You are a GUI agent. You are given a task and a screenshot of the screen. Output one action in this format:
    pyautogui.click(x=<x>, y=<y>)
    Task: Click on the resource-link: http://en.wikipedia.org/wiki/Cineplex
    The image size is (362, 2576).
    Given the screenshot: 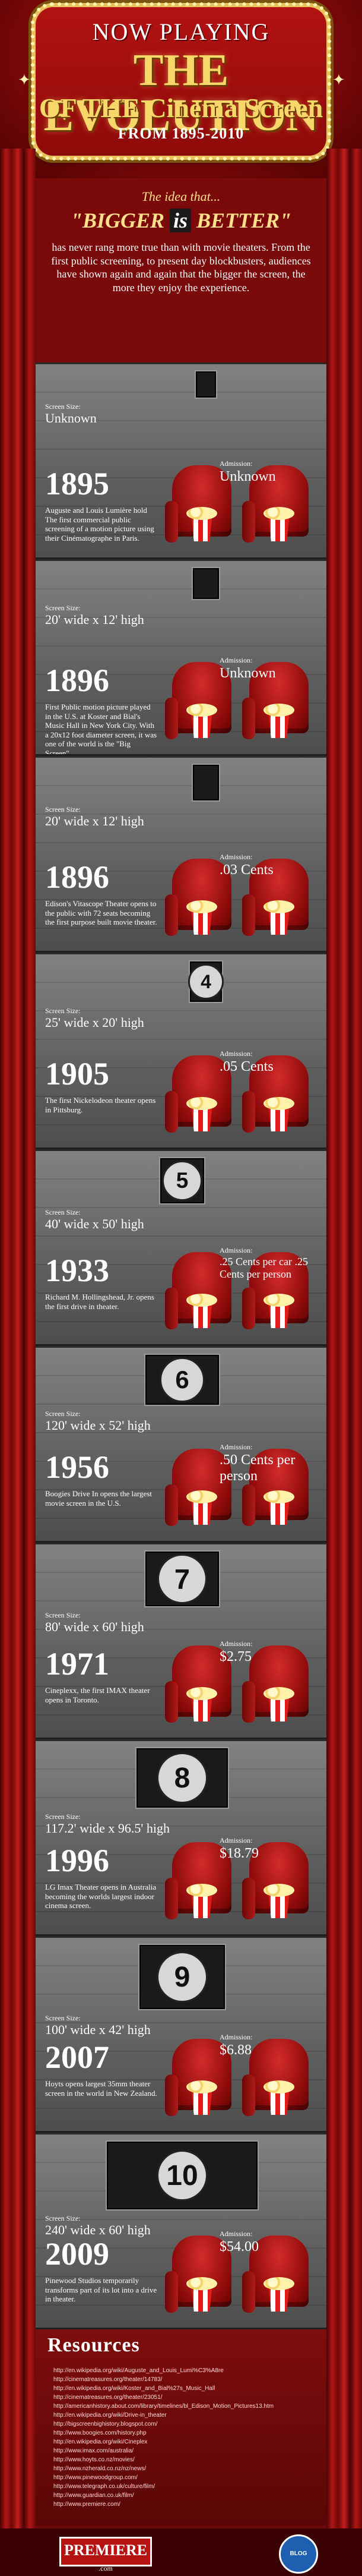 What is the action you would take?
    pyautogui.click(x=100, y=2442)
    